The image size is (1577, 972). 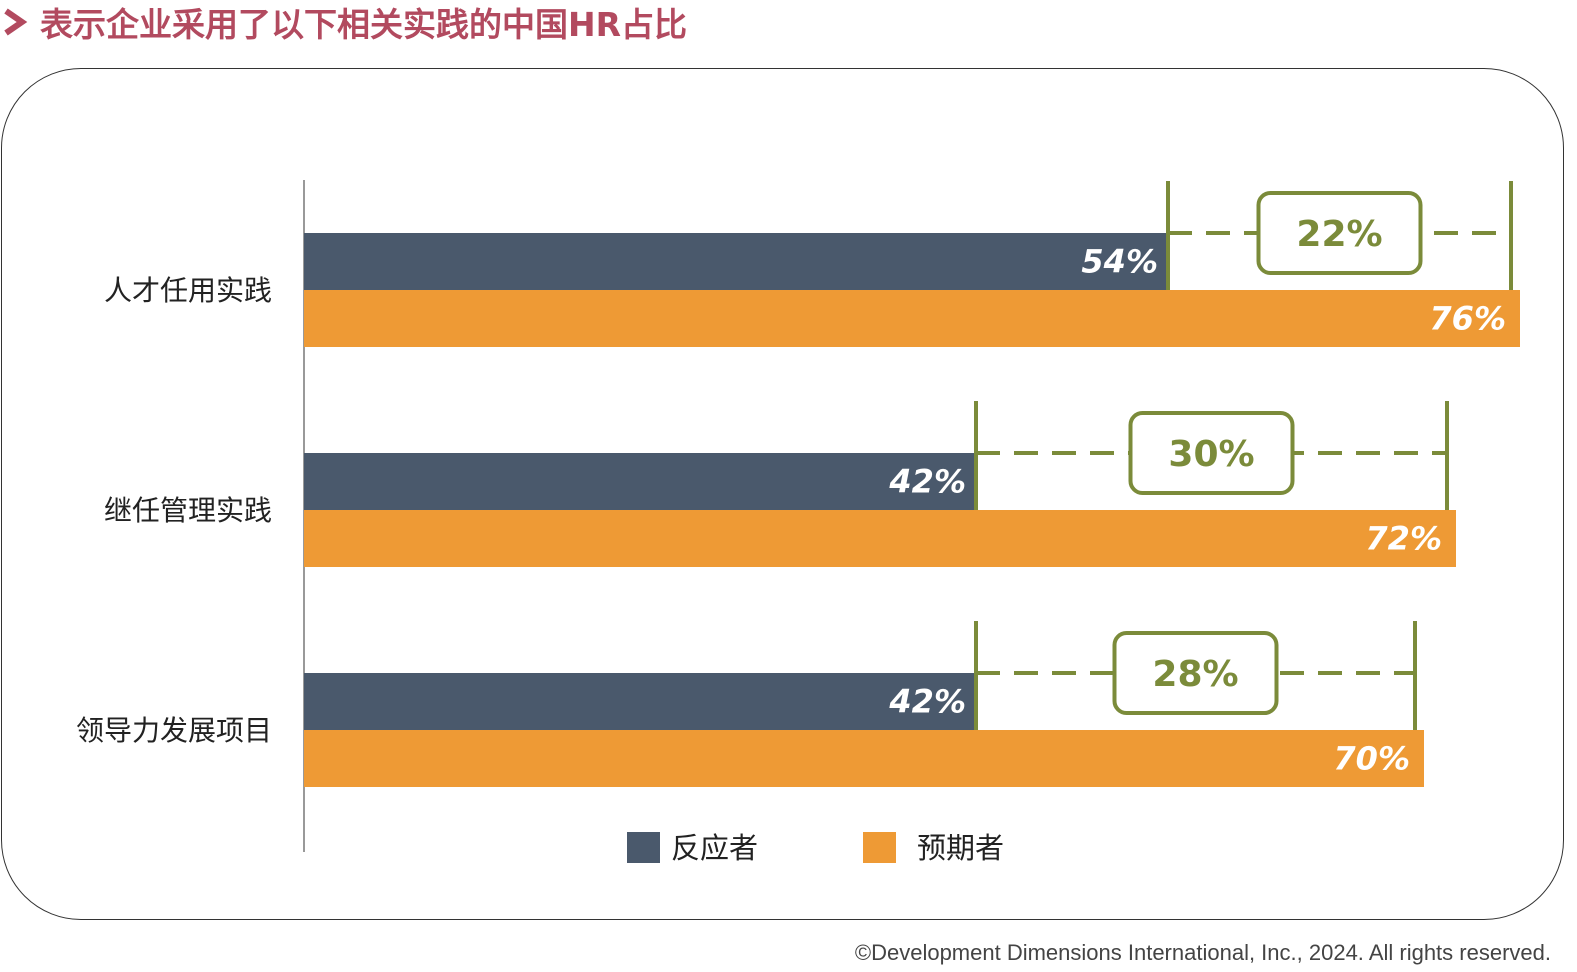 What do you see at coordinates (1371, 759) in the screenshot?
I see `data-label-anticipator: 70%` at bounding box center [1371, 759].